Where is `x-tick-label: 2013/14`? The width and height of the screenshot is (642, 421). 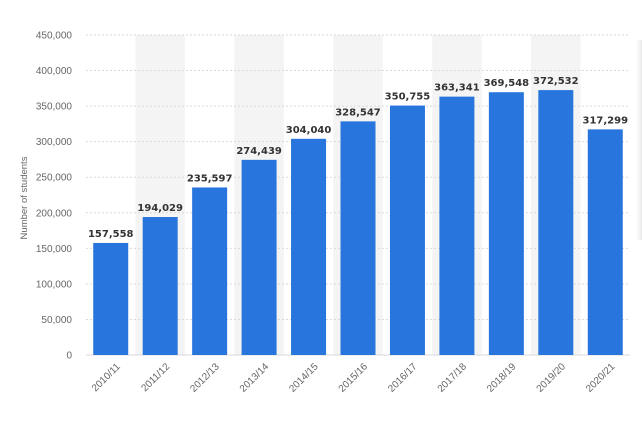 x-tick-label: 2013/14 is located at coordinates (255, 378).